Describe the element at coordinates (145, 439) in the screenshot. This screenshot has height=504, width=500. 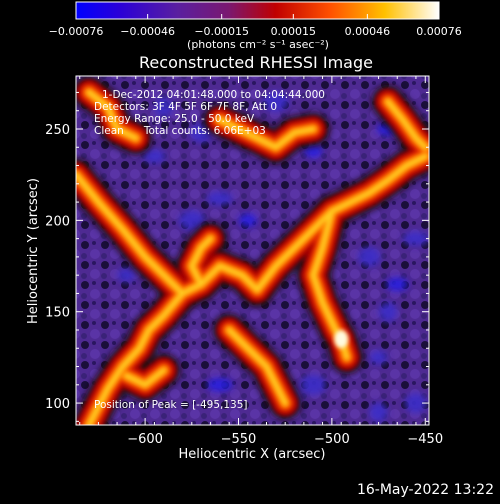
I see `x-tick-label: −600` at that location.